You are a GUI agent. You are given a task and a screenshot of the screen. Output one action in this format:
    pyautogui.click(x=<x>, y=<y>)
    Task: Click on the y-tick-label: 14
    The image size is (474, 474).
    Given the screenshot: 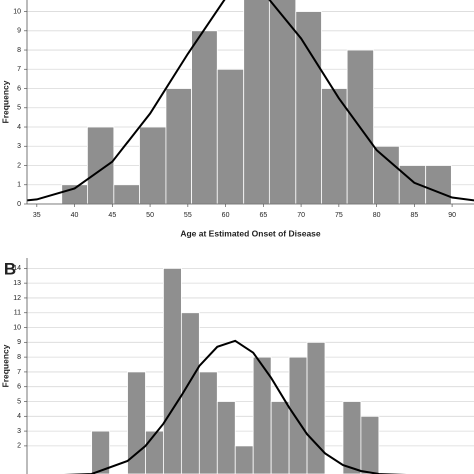 What is the action you would take?
    pyautogui.click(x=17, y=268)
    